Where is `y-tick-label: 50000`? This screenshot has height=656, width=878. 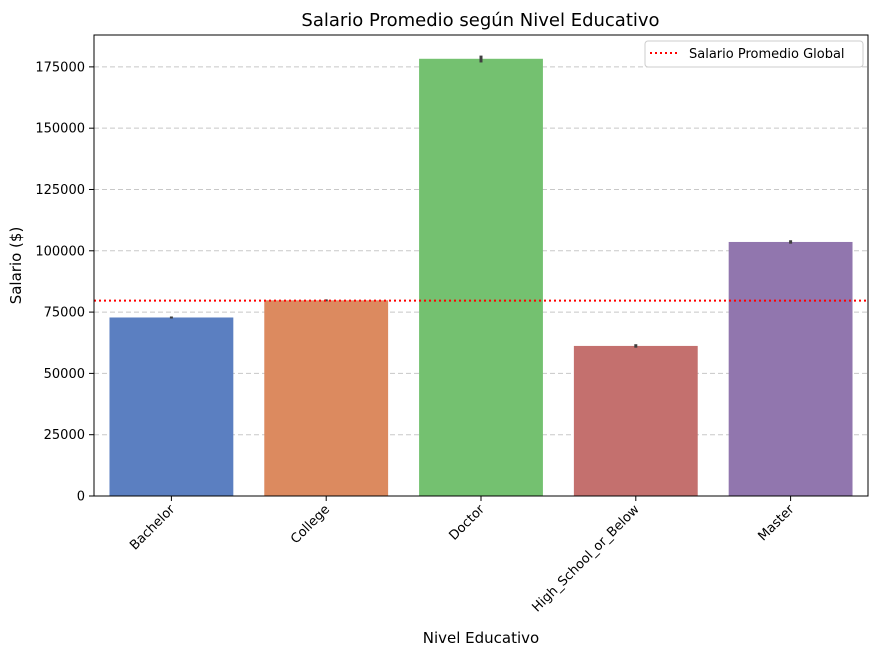 y-tick-label: 50000 is located at coordinates (64, 374).